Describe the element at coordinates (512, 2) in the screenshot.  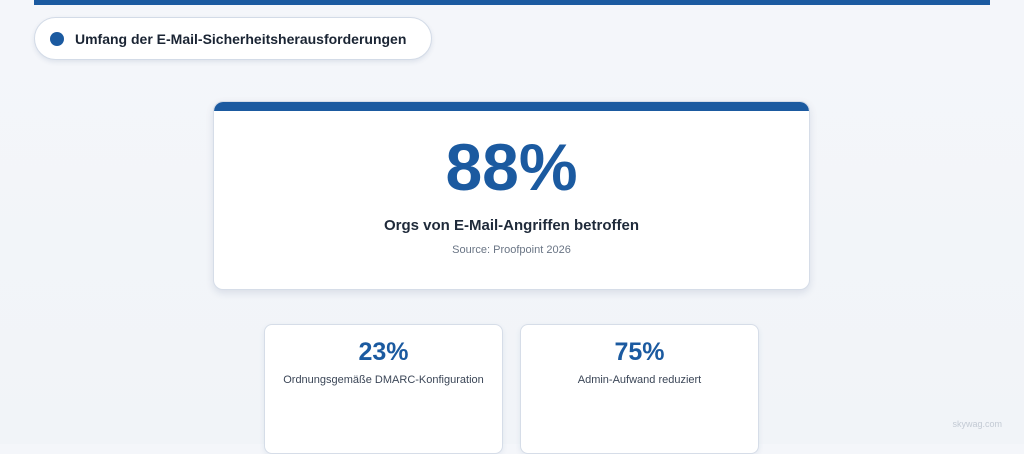
I see `top-accent-bar` at that location.